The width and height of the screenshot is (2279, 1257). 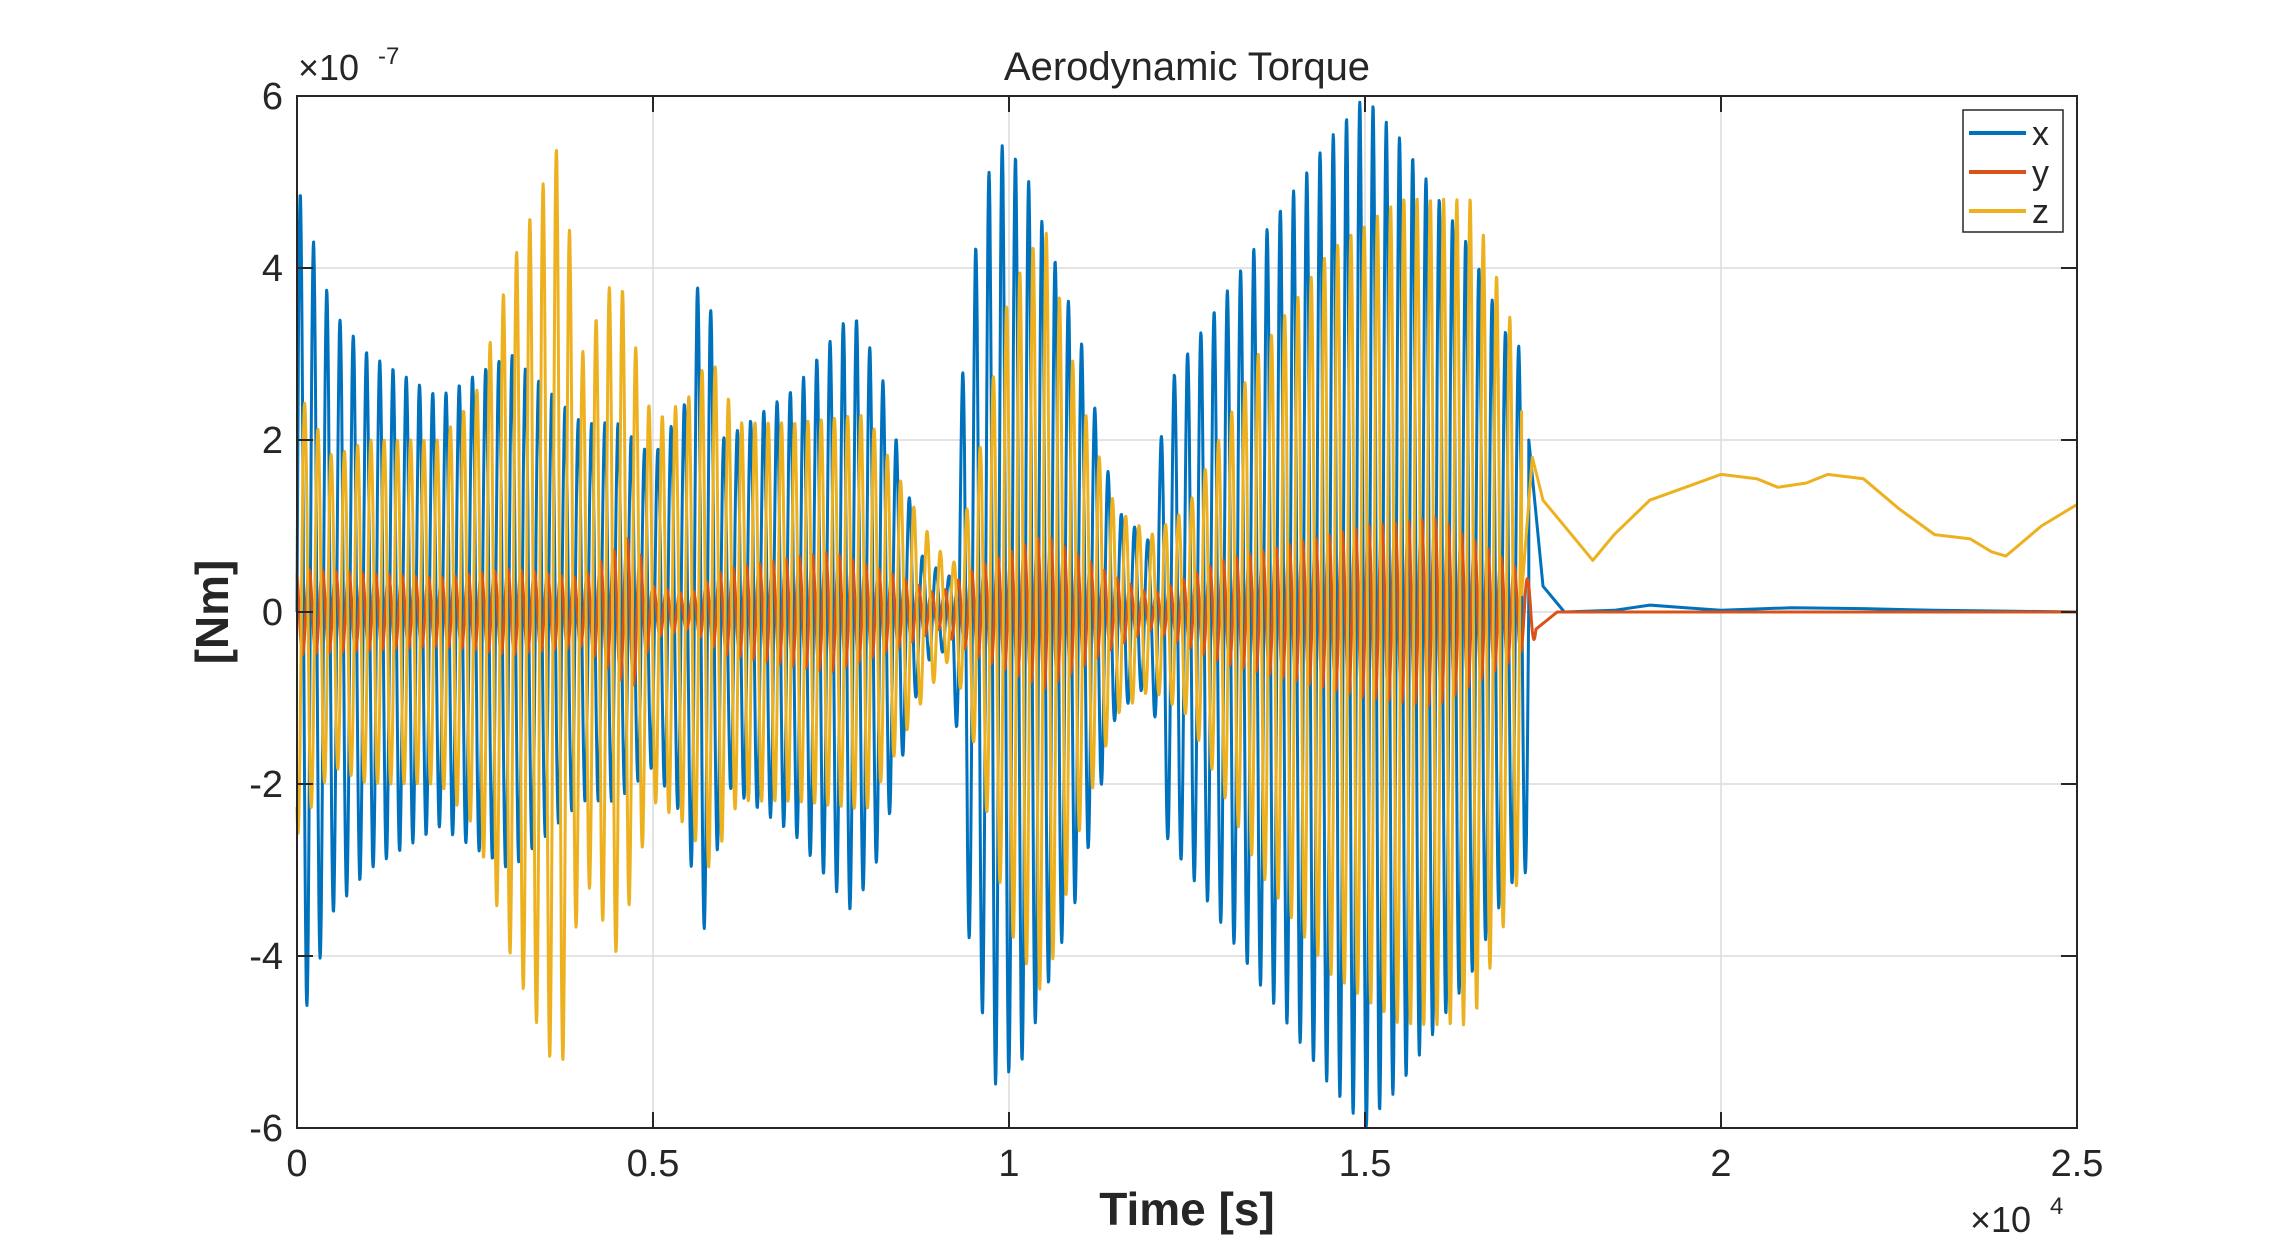 What do you see at coordinates (1187, 1209) in the screenshot?
I see `x-axis-label: Time [s]` at bounding box center [1187, 1209].